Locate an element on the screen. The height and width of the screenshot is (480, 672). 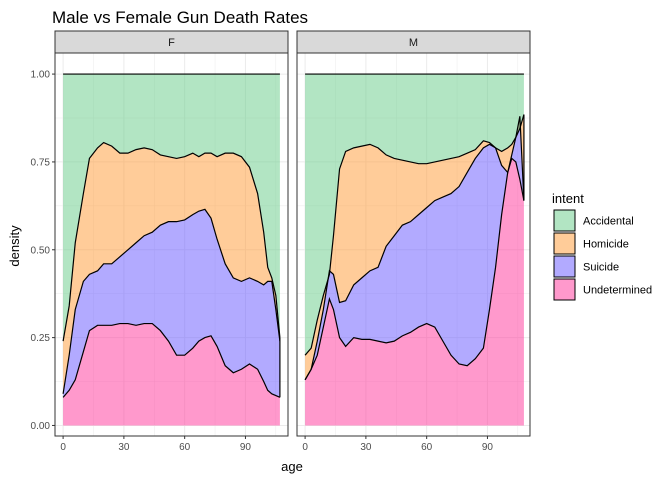
legend-item-homicide: Homicide is located at coordinates (591, 243).